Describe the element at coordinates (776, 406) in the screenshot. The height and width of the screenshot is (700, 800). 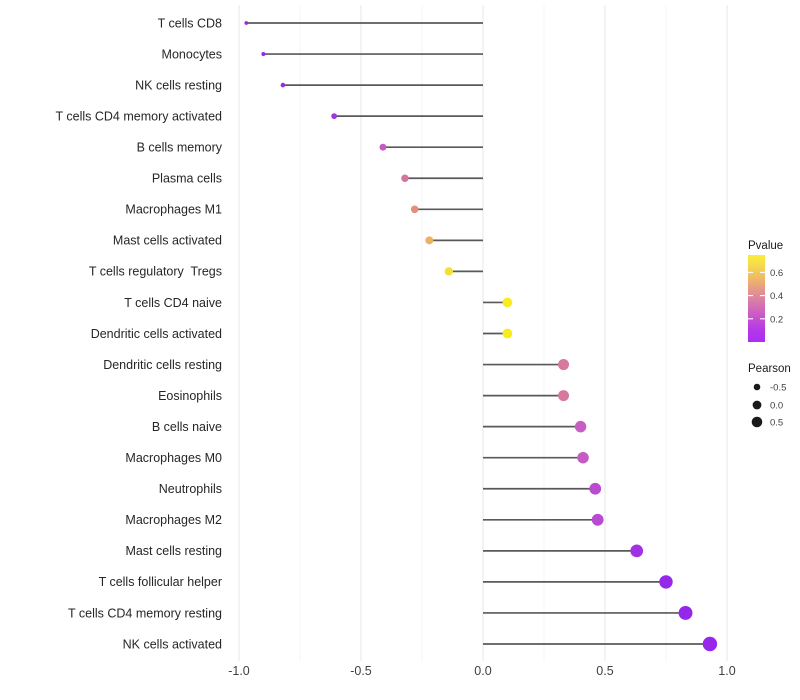
I see `pearson-legend-label: 0.0` at that location.